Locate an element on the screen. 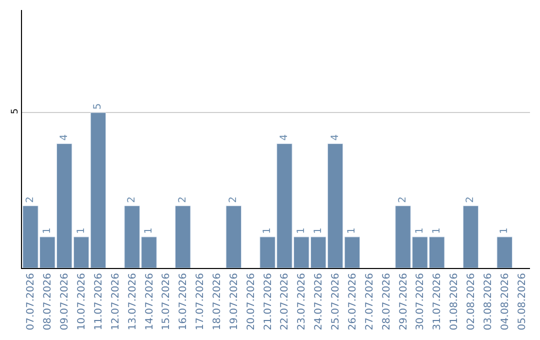 This screenshot has height=340, width=540. x-tick-label: 18.07.2026 is located at coordinates (217, 301).